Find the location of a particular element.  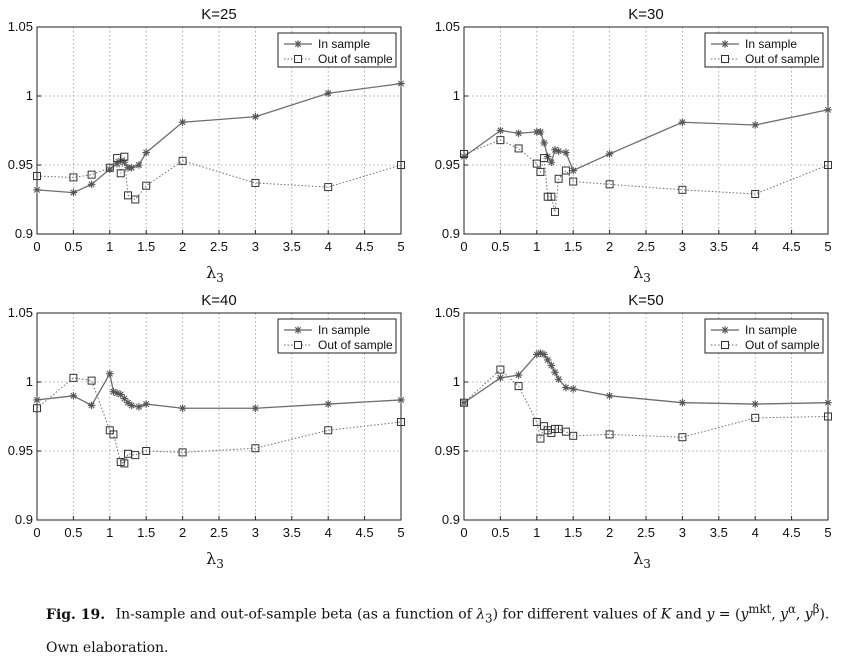

y-tick-label: 0.9 is located at coordinates (24, 519).